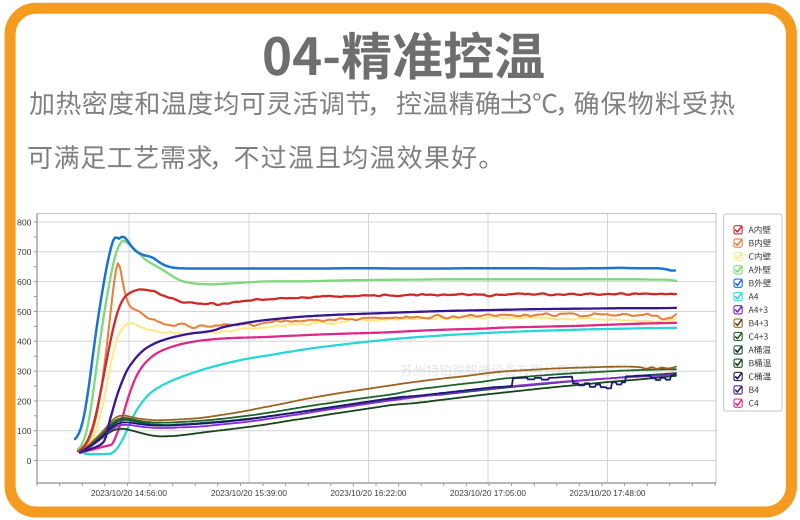 The width and height of the screenshot is (800, 520). What do you see at coordinates (24, 342) in the screenshot?
I see `svg-text: 400` at bounding box center [24, 342].